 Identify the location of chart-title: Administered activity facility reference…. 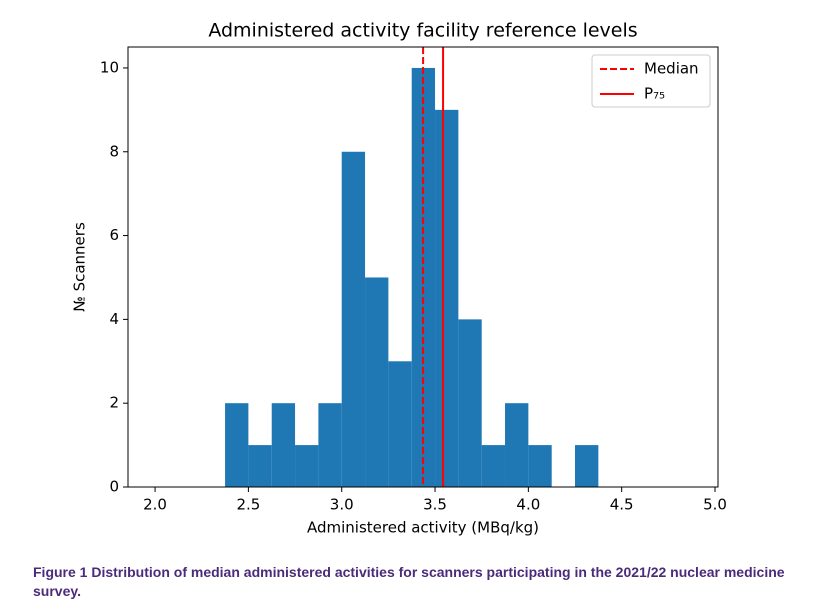
(422, 31).